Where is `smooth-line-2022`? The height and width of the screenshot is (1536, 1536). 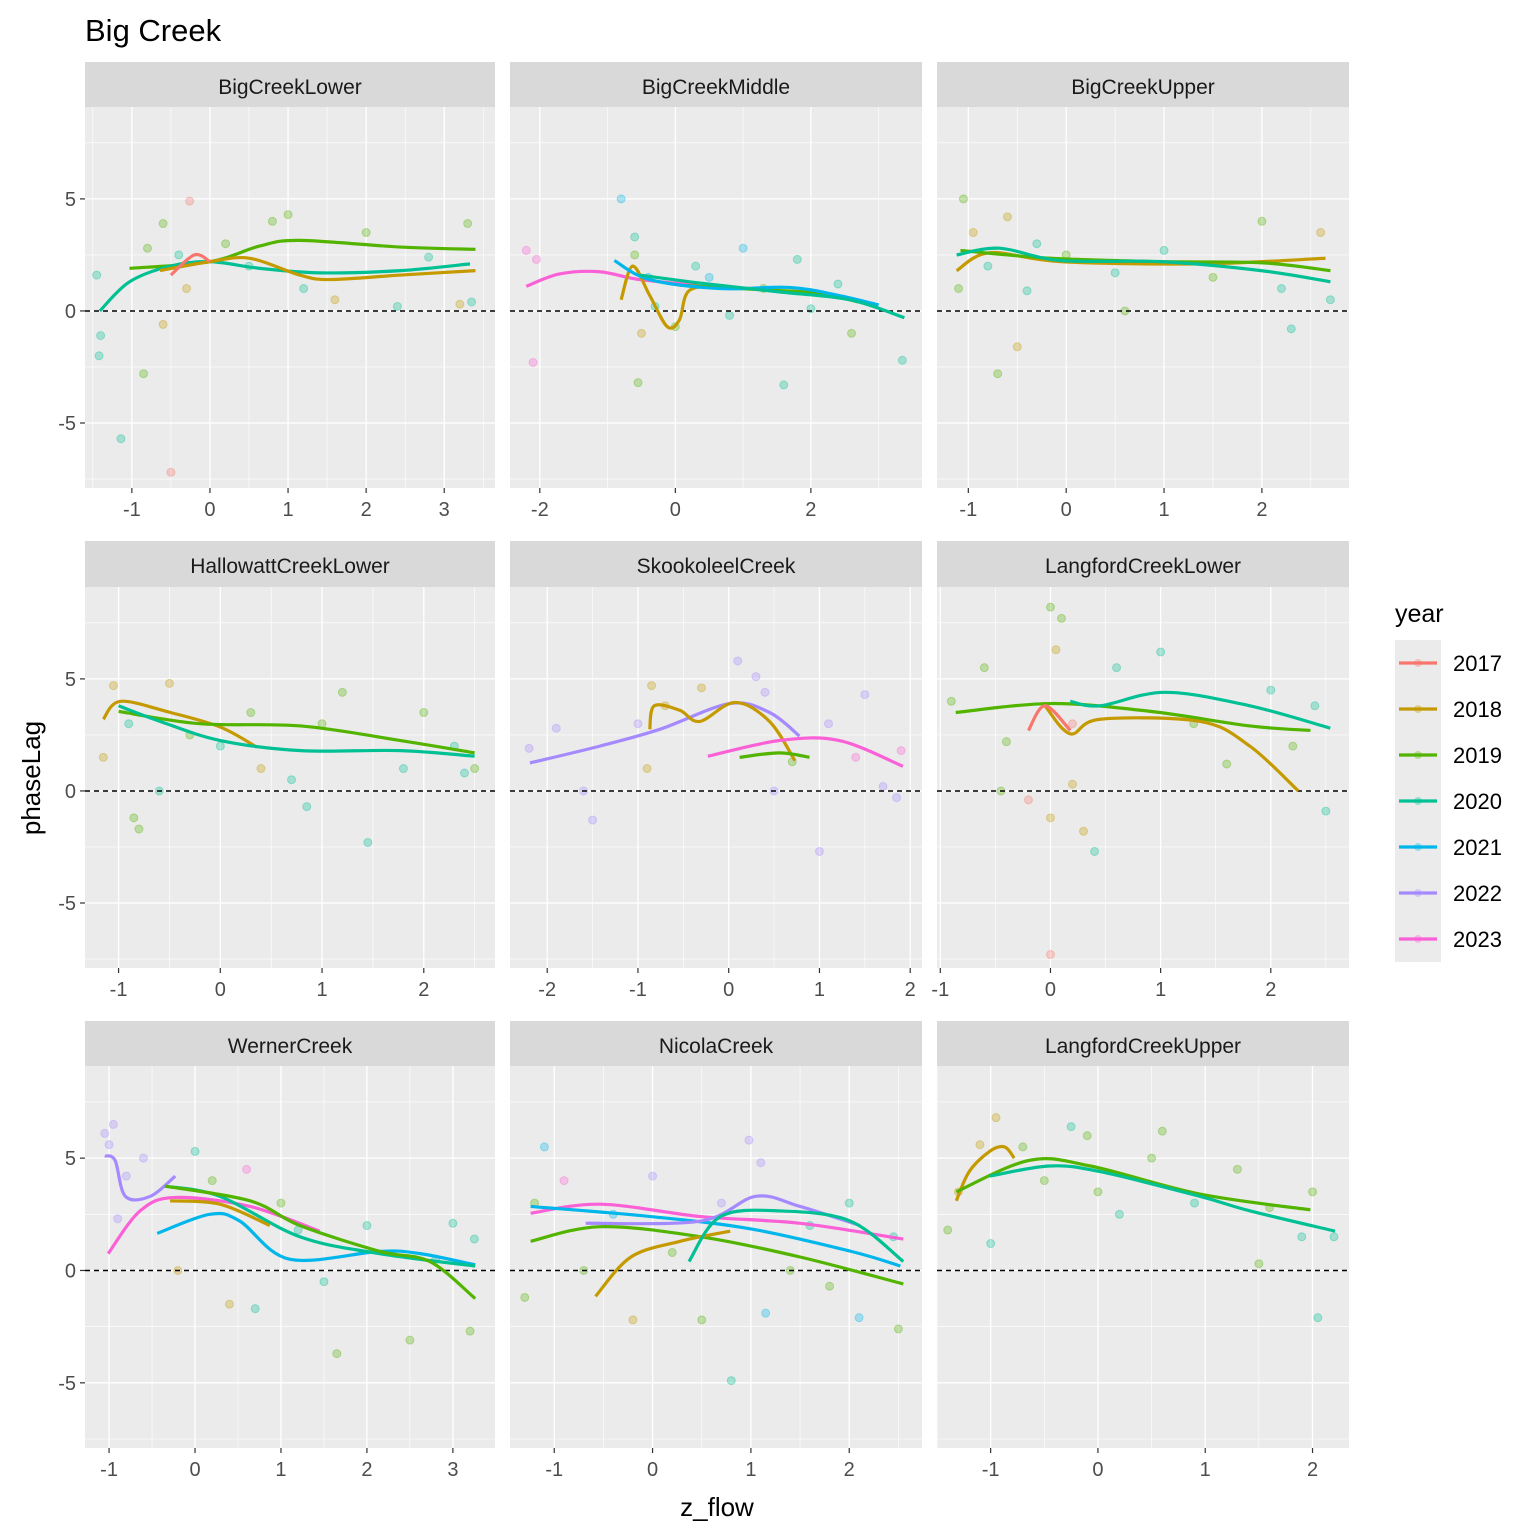 smooth-line-2022 is located at coordinates (140, 1178).